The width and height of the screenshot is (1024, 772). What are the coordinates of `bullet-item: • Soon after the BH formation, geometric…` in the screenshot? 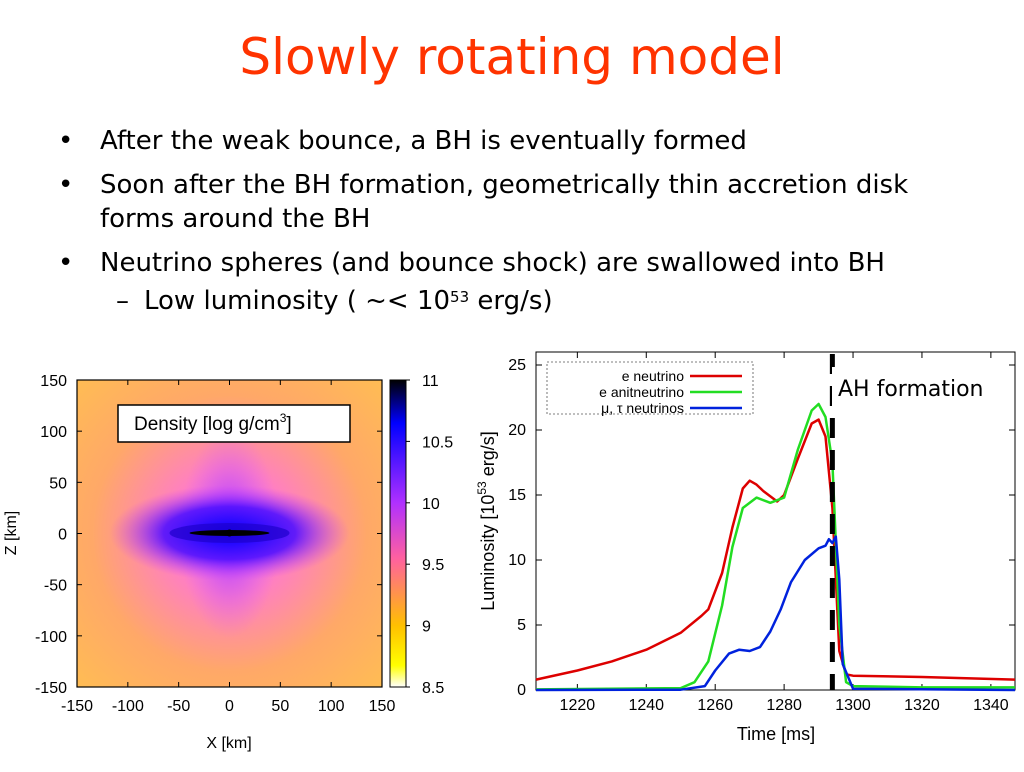 It's located at (518, 202).